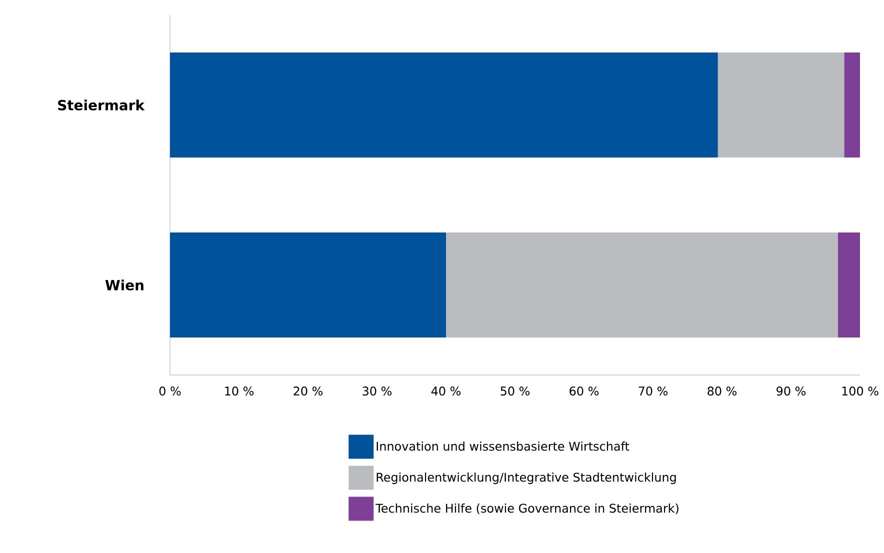 The image size is (884, 553). What do you see at coordinates (446, 391) in the screenshot?
I see `x-tick-label: 40 %` at bounding box center [446, 391].